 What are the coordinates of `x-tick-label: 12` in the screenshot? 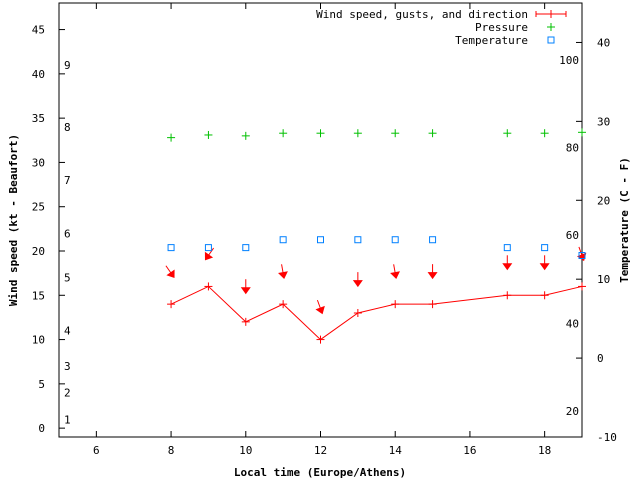 It's located at (320, 450).